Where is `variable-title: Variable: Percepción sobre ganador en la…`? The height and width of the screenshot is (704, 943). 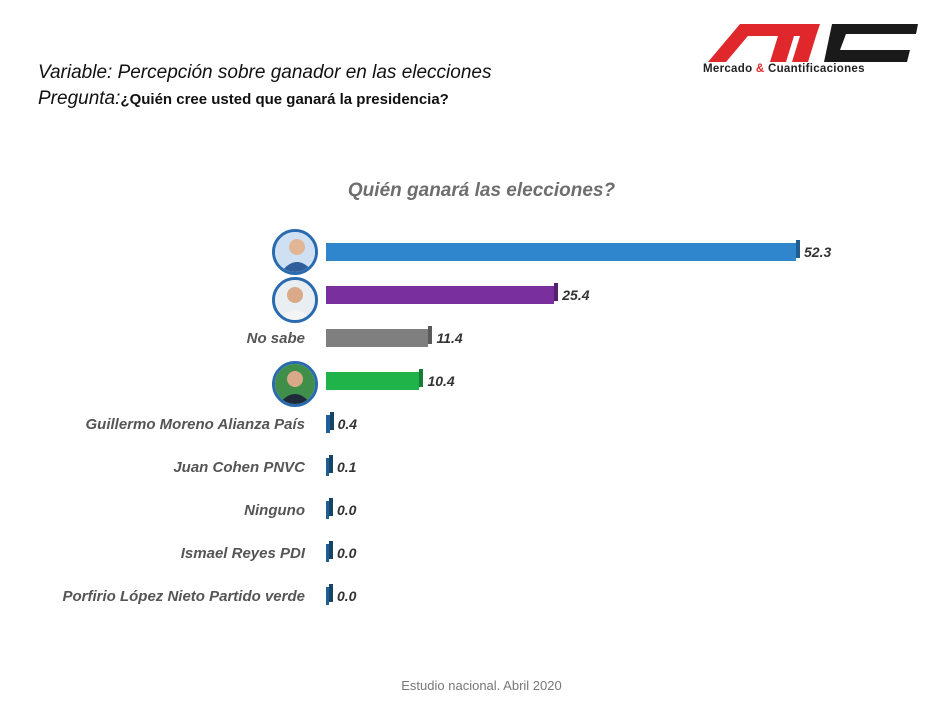
variable-title: Variable: Percepción sobre ganador en la… is located at coordinates (265, 72).